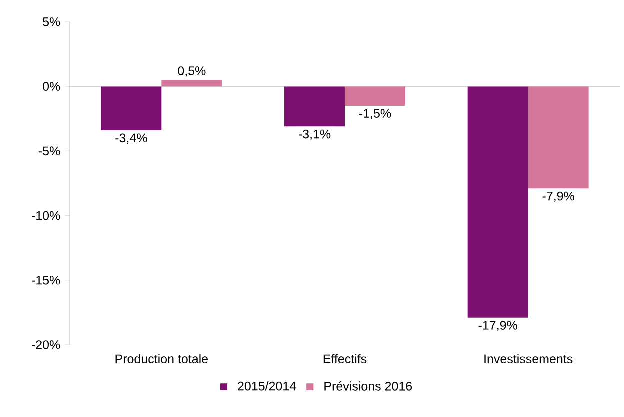 This screenshot has height=417, width=624. What do you see at coordinates (162, 359) in the screenshot?
I see `x-tick-label: Production totale` at bounding box center [162, 359].